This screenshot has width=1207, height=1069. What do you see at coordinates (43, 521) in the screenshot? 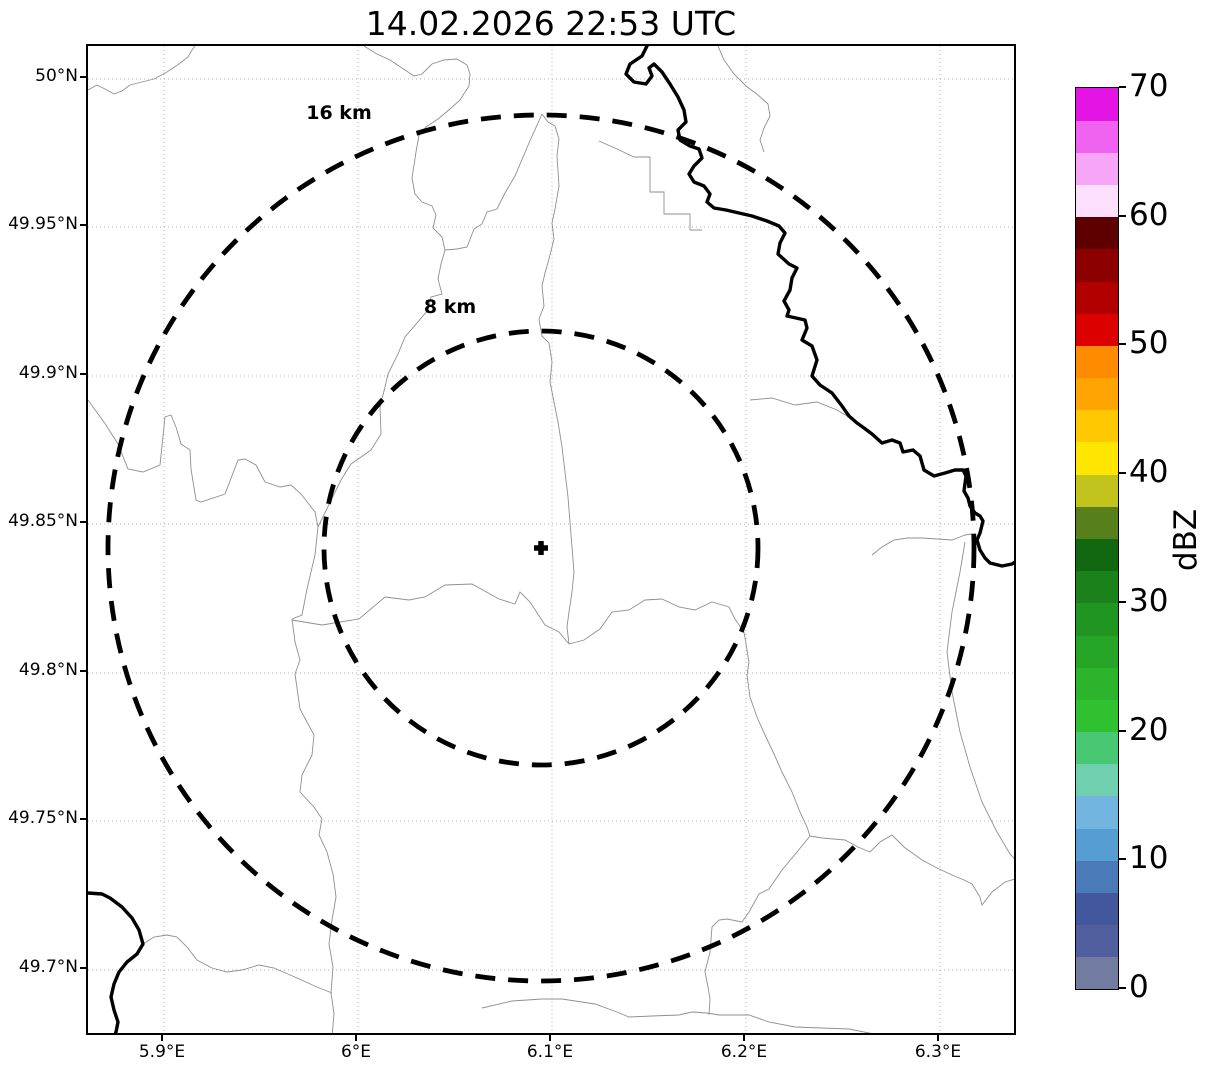
I see `y-tick-label: 49.85°N` at bounding box center [43, 521].